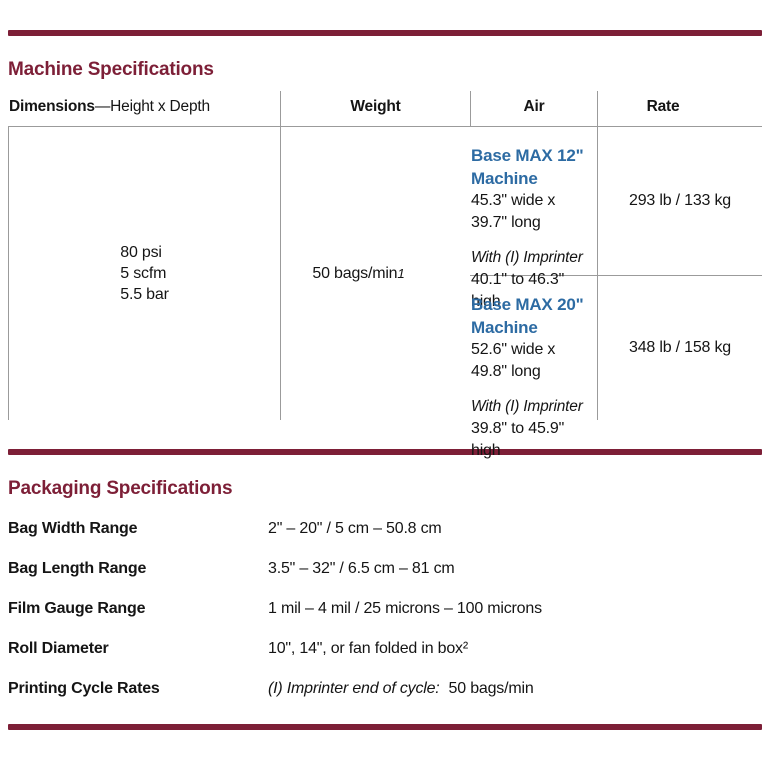  Describe the element at coordinates (401, 273) in the screenshot. I see `rate-footnote-mark: 1` at that location.